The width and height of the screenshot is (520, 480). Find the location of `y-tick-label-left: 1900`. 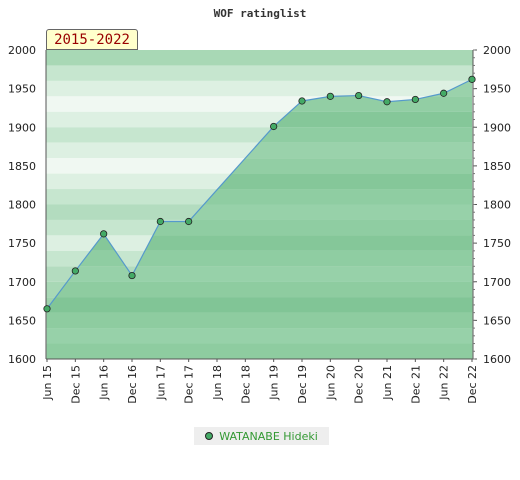

y-tick-label-left: 1900 is located at coordinates (22, 127).